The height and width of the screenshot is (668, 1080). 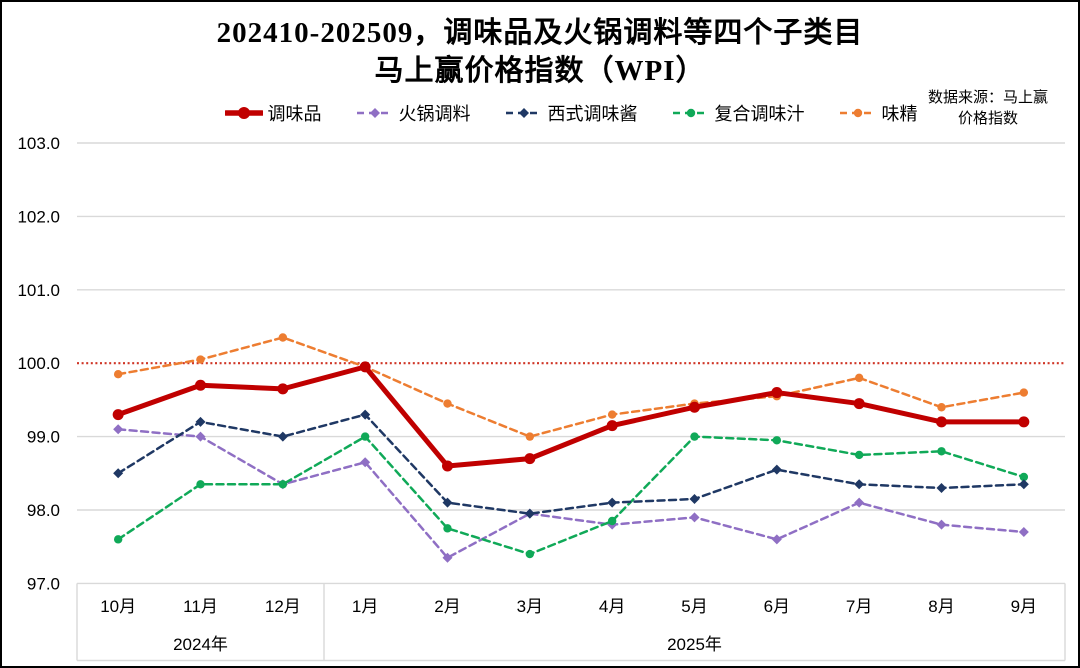 What do you see at coordinates (694, 606) in the screenshot?
I see `x-tick-label: 5月` at bounding box center [694, 606].